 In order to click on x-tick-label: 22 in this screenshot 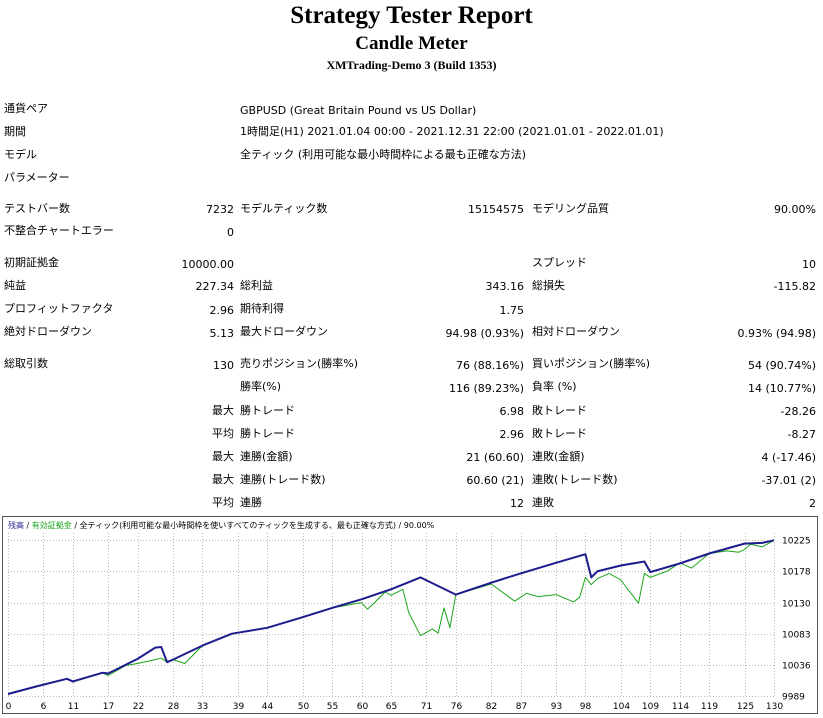, I will do `click(138, 707)`.